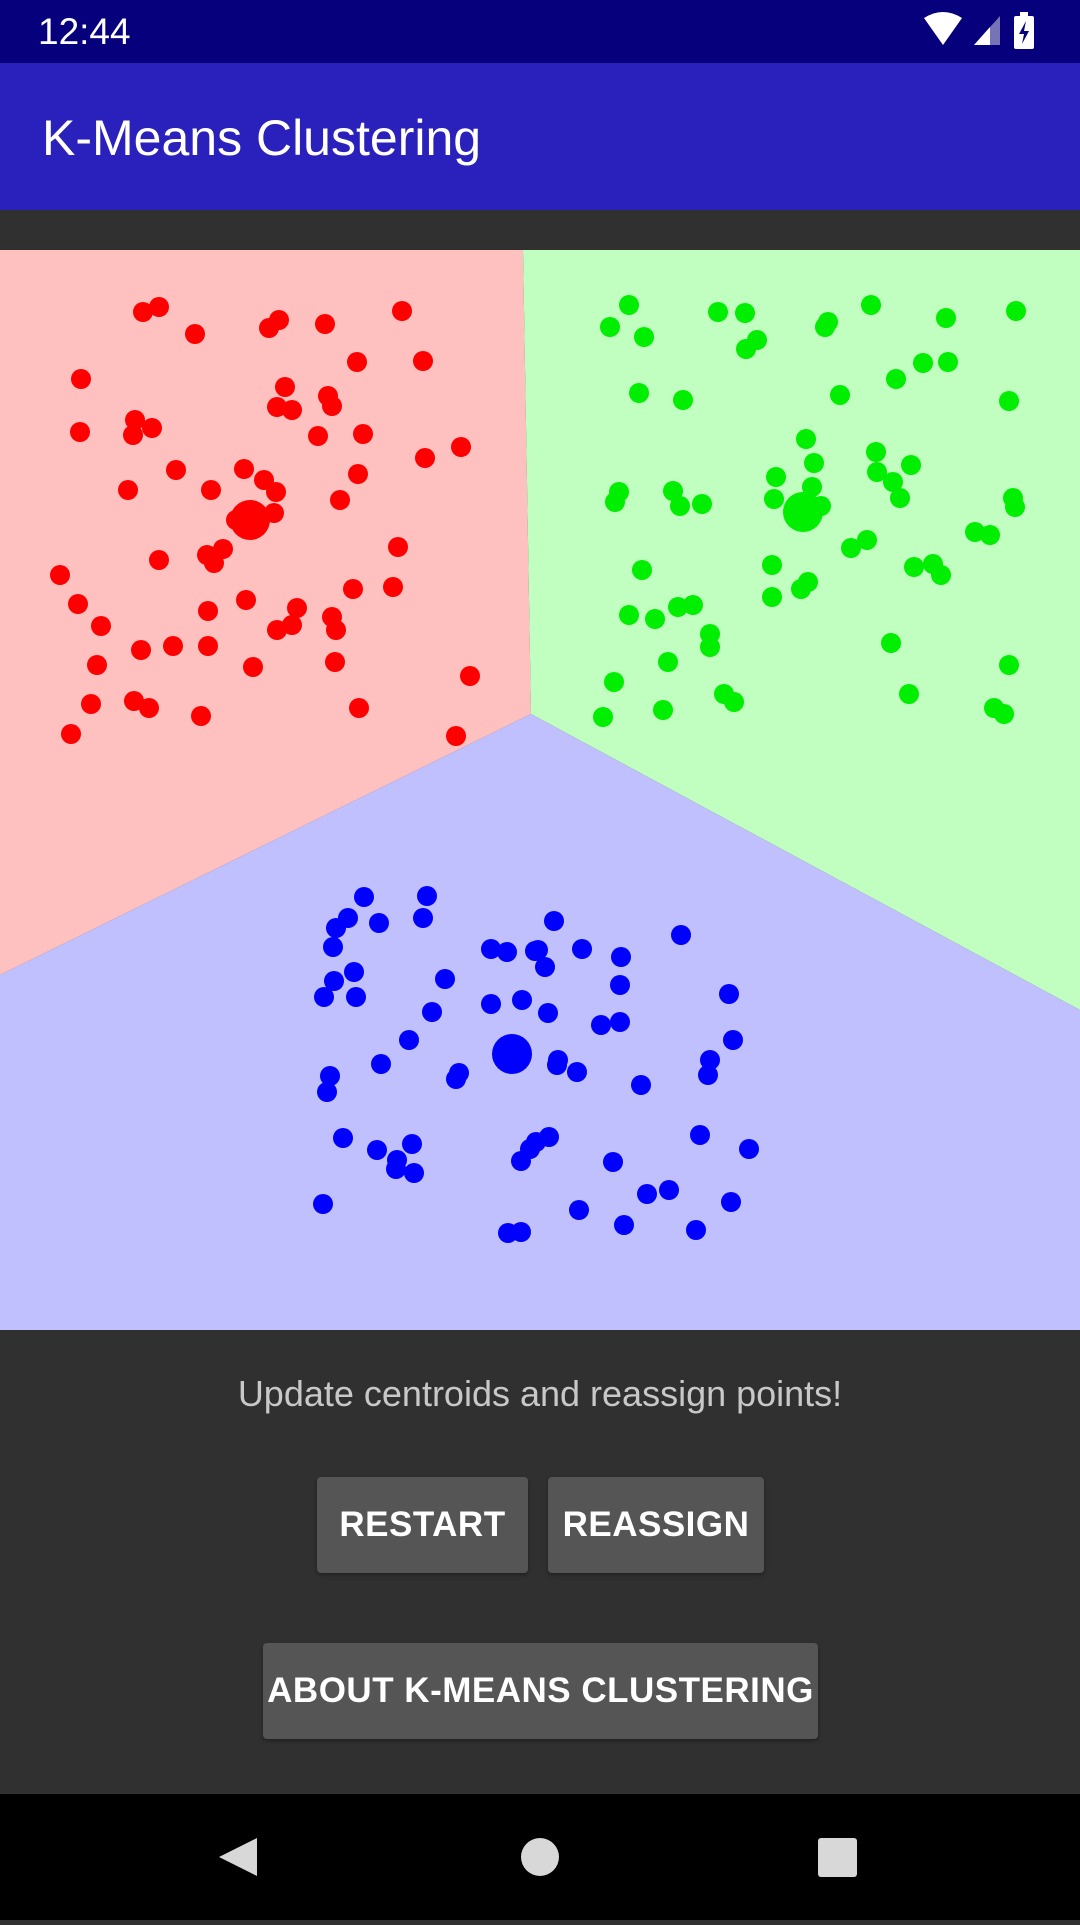 This screenshot has height=1925, width=1080. I want to click on home-icon, so click(540, 1857).